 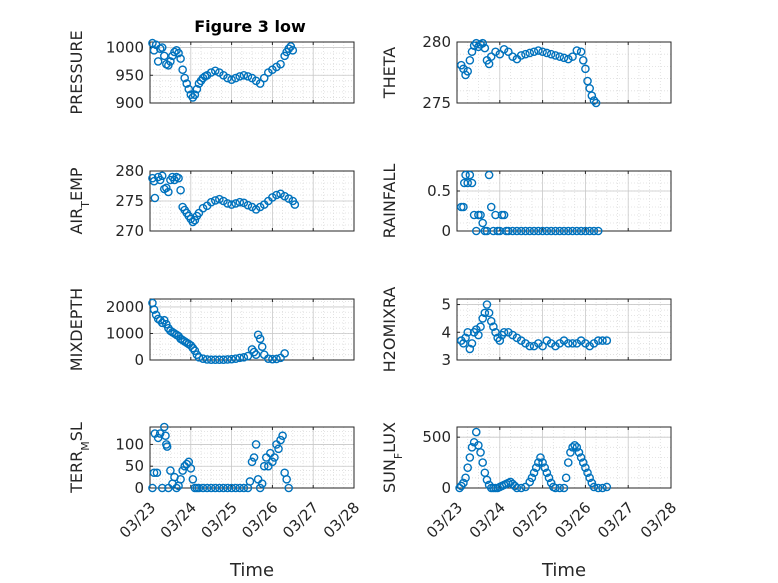 What do you see at coordinates (129, 444) in the screenshot?
I see `y-tick-label: 100` at bounding box center [129, 444].